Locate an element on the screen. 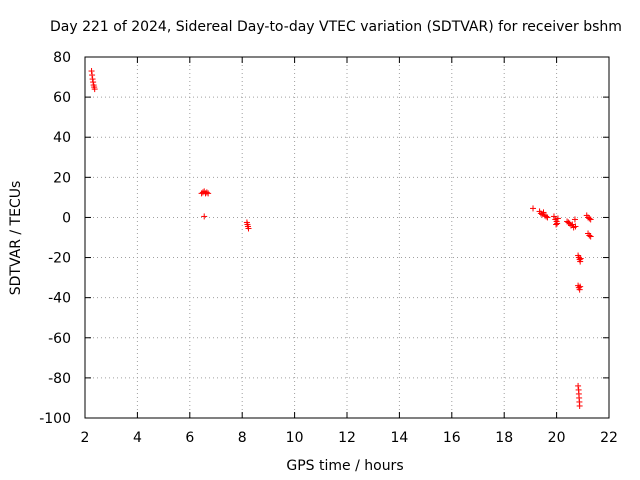  x-tick-label: 22 is located at coordinates (609, 438).